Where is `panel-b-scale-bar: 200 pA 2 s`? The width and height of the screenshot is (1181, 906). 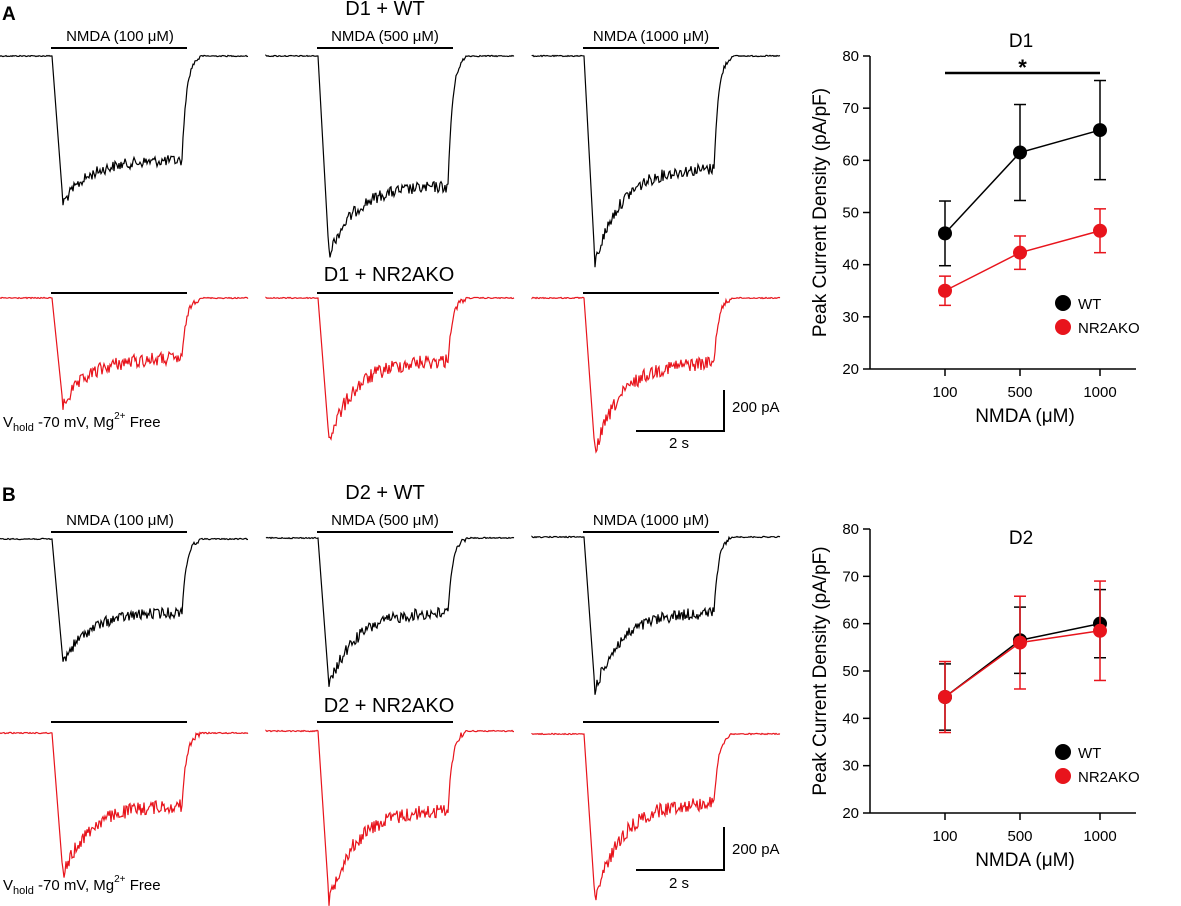 panel-b-scale-bar: 200 pA 2 s is located at coordinates (708, 859).